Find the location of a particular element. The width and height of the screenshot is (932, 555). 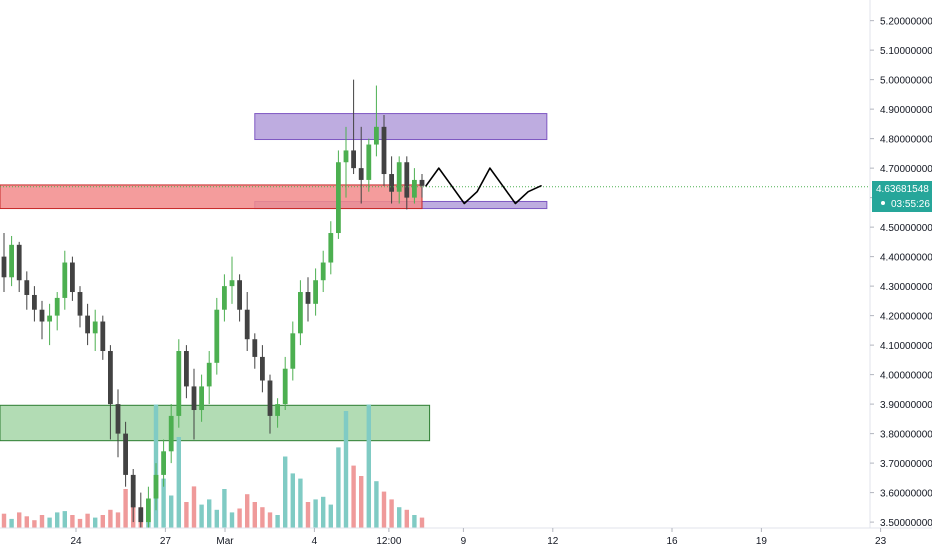

x-tick-label: 4 is located at coordinates (315, 541).